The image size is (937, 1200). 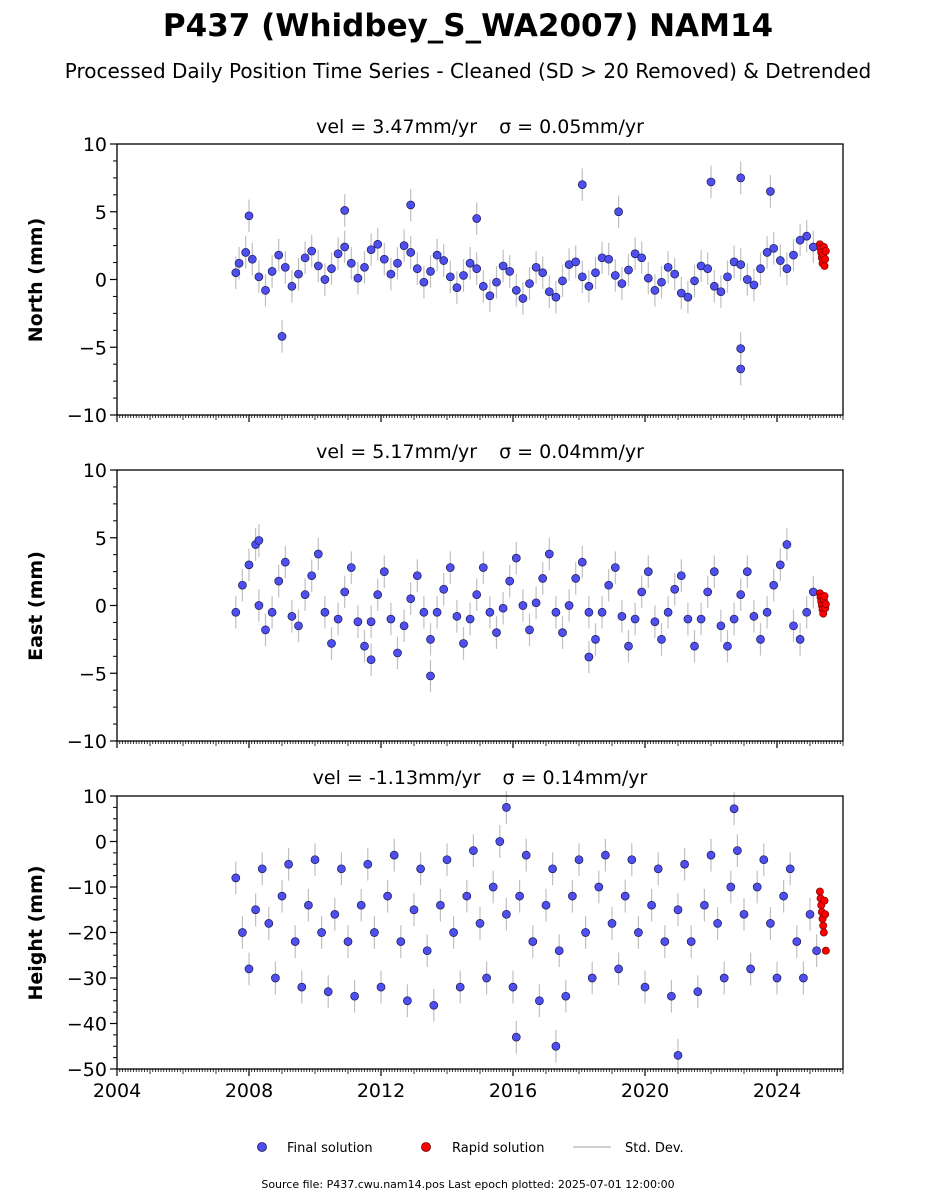 I want to click on height-final-solution-series, so click(x=526, y=931).